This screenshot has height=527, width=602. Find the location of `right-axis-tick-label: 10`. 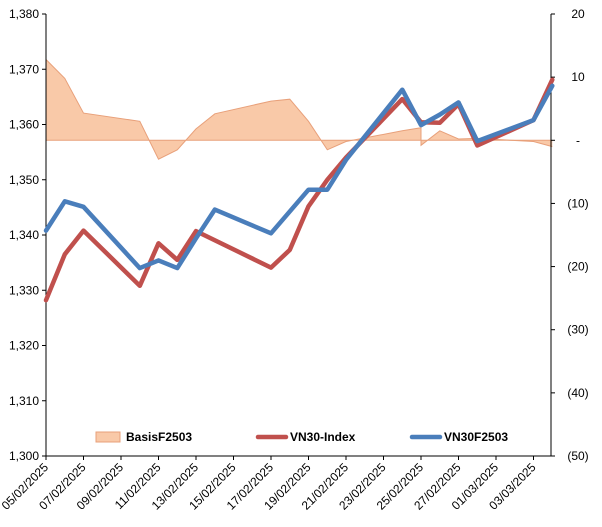

right-axis-tick-label: 10 is located at coordinates (578, 77).